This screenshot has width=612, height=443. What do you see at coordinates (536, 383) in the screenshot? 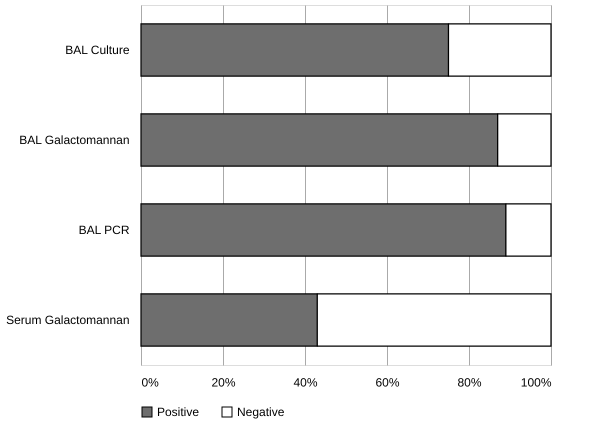
I see `x-tick-label: 100%` at bounding box center [536, 383].